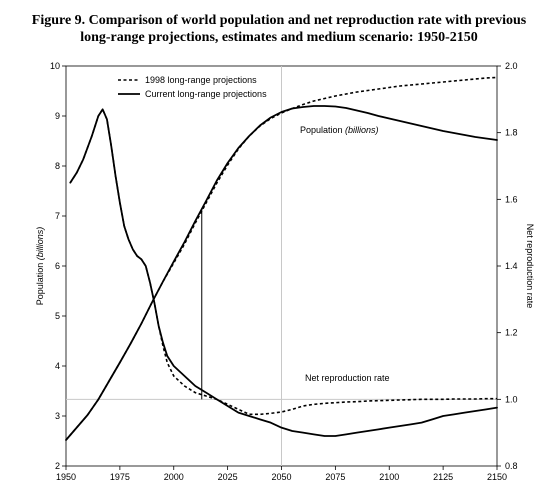 The height and width of the screenshot is (503, 558). What do you see at coordinates (511, 333) in the screenshot?
I see `y-right-tick-label: 1.2` at bounding box center [511, 333].